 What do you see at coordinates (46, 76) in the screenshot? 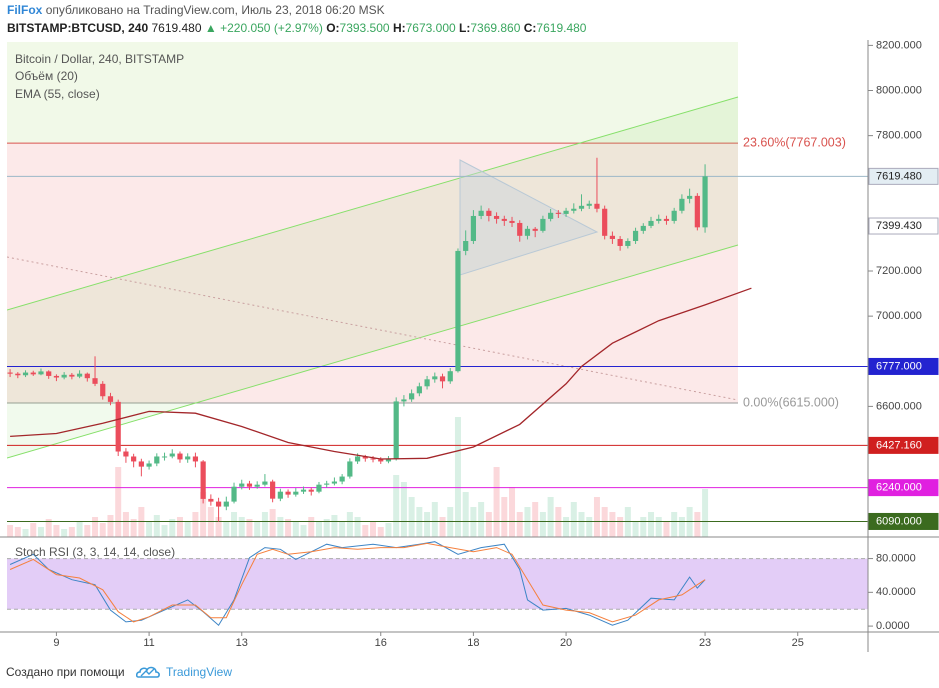
I see `legend-volume: Объём (20)` at bounding box center [46, 76].